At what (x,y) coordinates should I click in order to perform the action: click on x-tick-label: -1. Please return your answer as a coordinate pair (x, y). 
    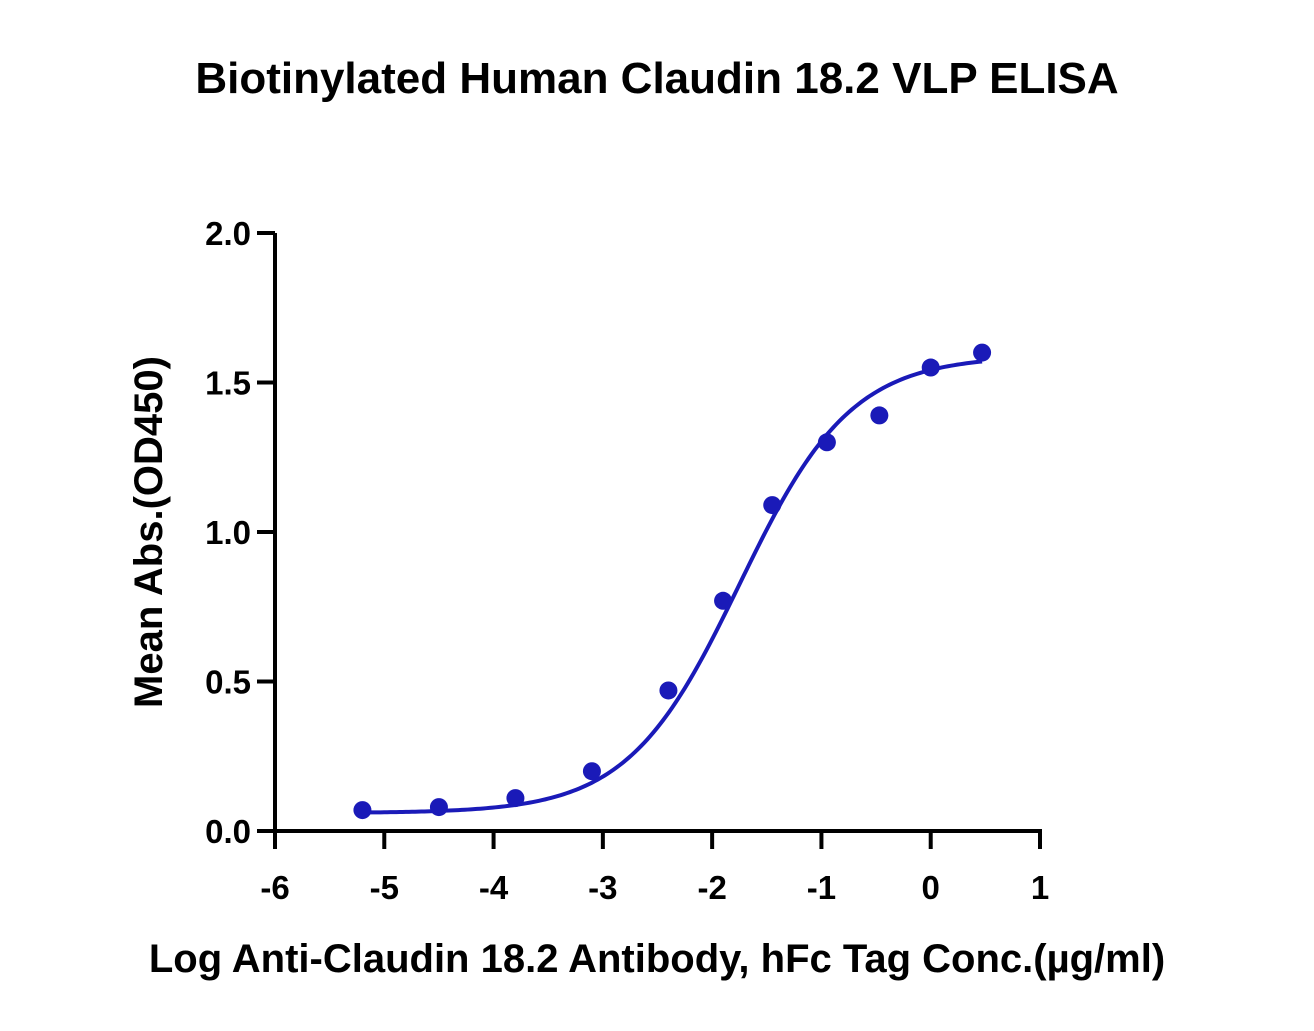
    Looking at the image, I should click on (821, 887).